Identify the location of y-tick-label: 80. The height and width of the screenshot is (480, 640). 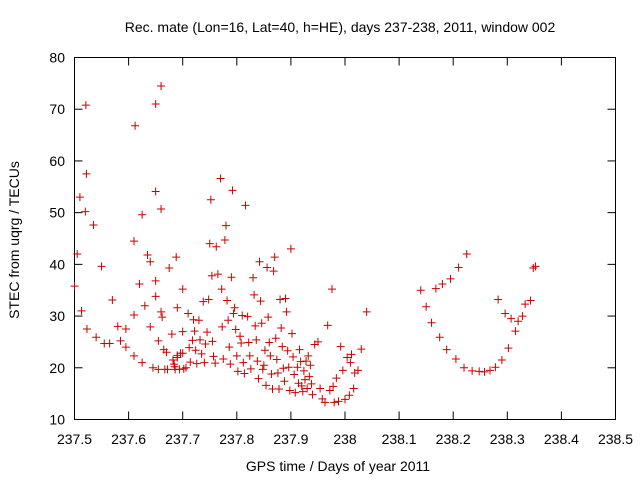
(57, 58).